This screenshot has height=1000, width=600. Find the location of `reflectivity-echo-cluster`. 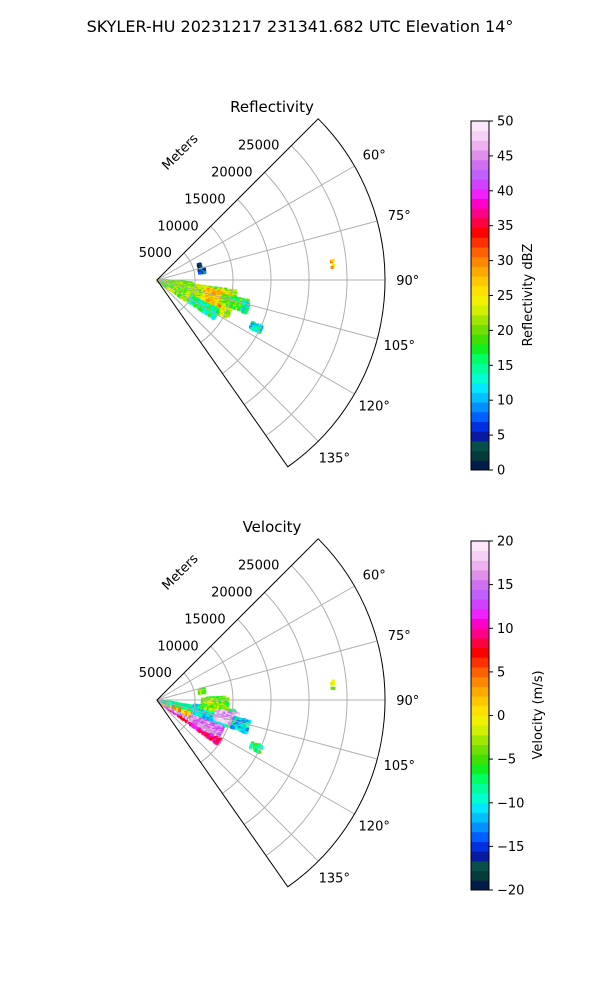

reflectivity-echo-cluster is located at coordinates (256, 327).